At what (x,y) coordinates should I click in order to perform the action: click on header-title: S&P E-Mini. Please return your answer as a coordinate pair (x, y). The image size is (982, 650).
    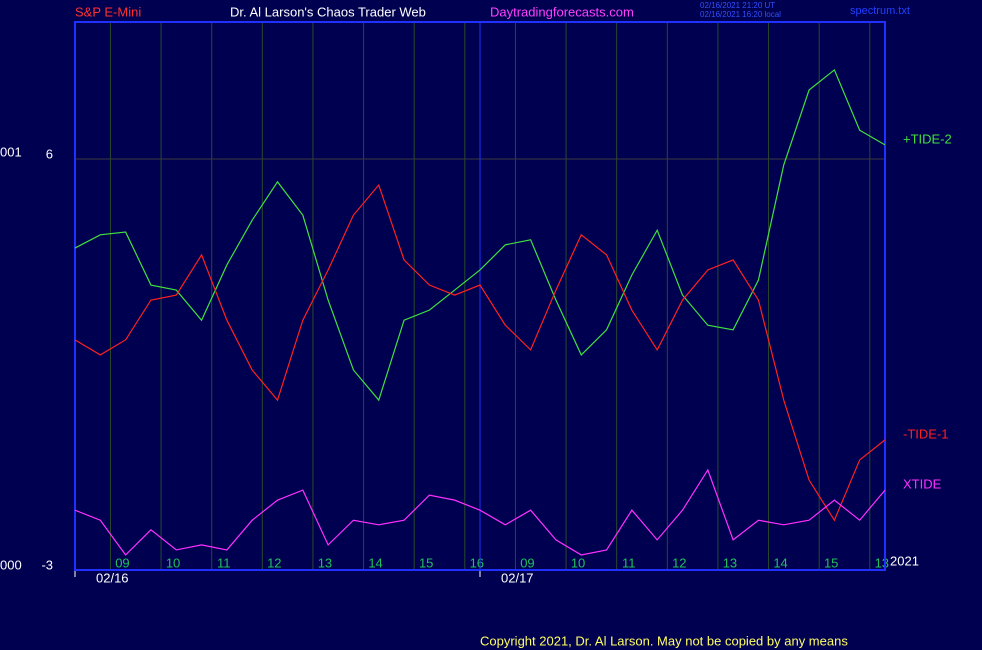
    Looking at the image, I should click on (108, 11).